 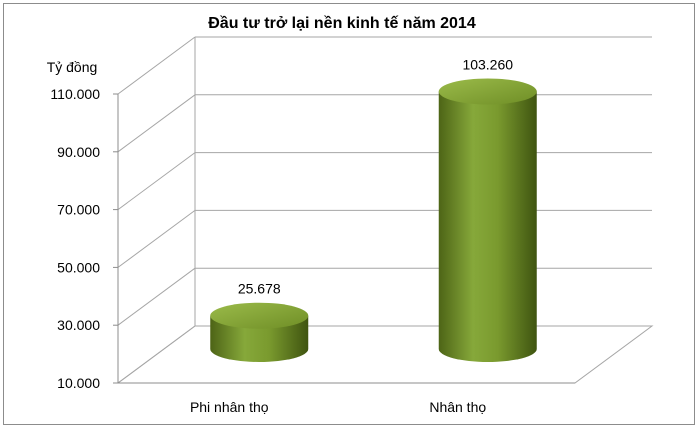 I want to click on y-tick-label: 110.000, so click(x=75, y=94).